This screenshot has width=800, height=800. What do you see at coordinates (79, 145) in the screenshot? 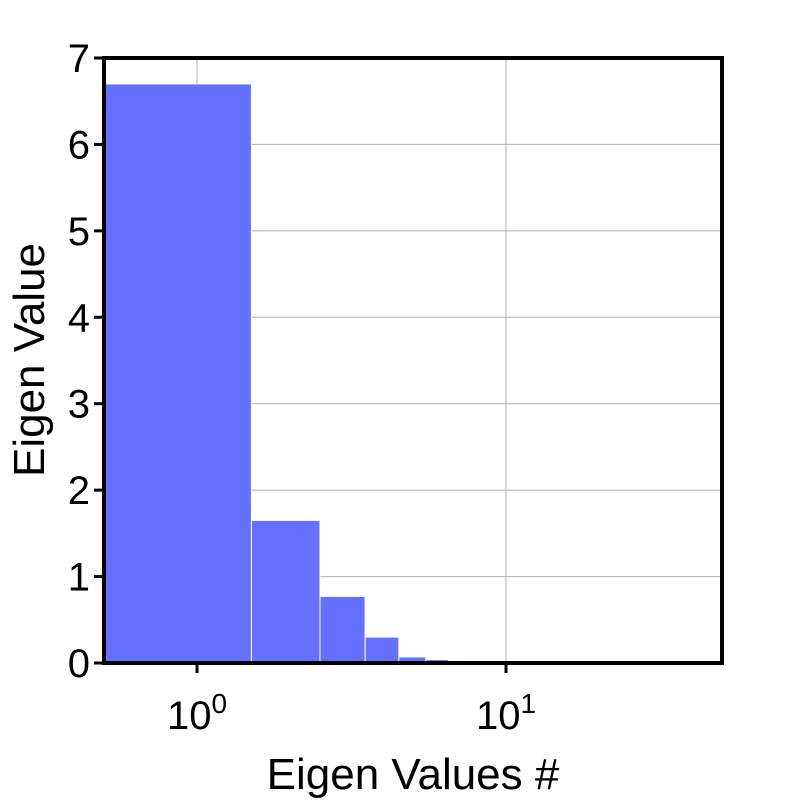
I see `y-tick-label: 6` at bounding box center [79, 145].